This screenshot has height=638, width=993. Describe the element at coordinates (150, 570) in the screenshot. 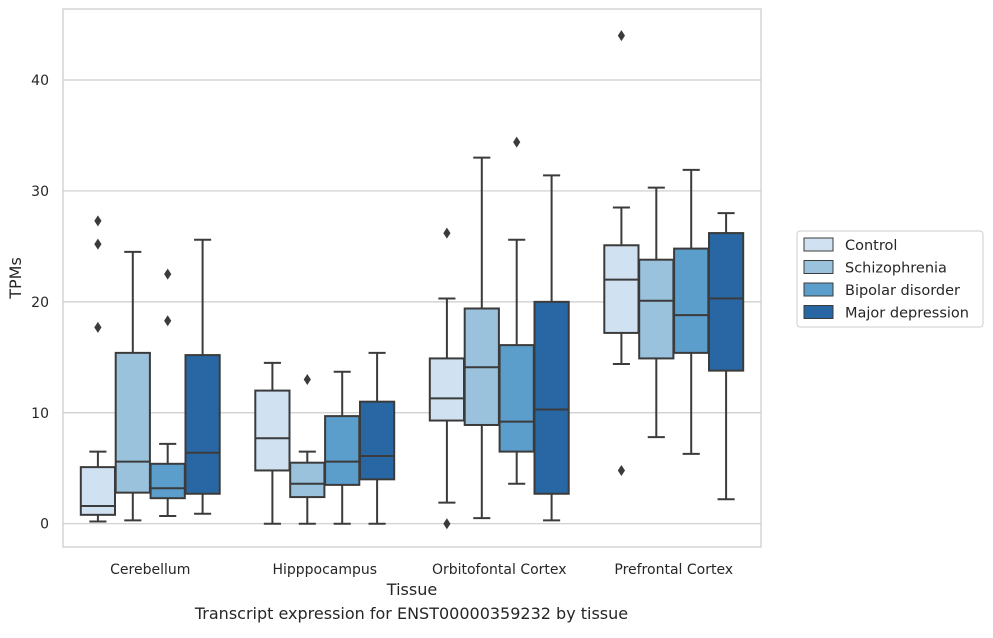

I see `x-tick-label: Cerebellum` at that location.